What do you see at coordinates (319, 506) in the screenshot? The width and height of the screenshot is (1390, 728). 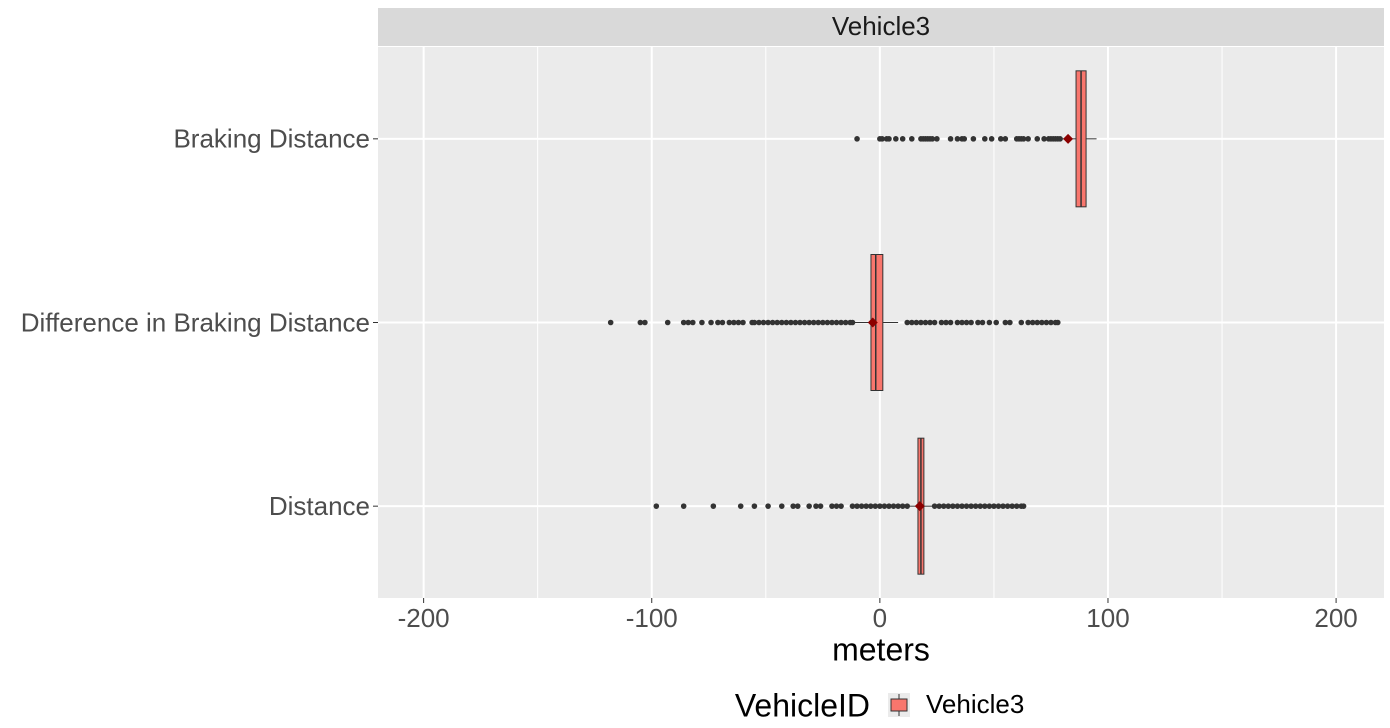 I see `y-tick-label: Distance` at bounding box center [319, 506].